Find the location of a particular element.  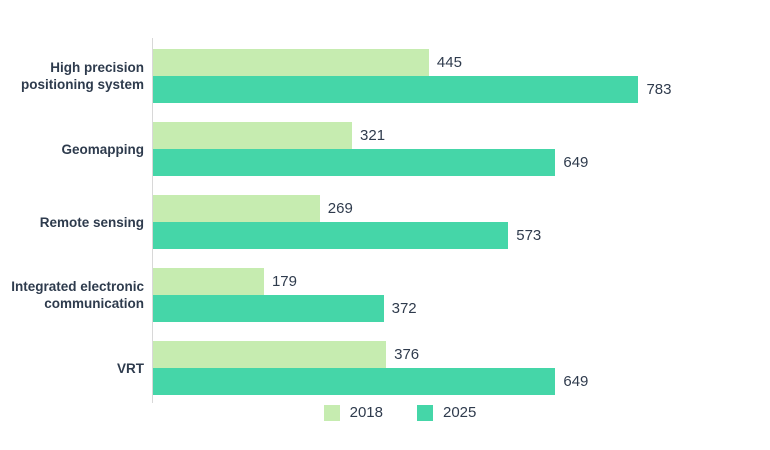

bar-group: VRT 376 649 is located at coordinates (385, 368).